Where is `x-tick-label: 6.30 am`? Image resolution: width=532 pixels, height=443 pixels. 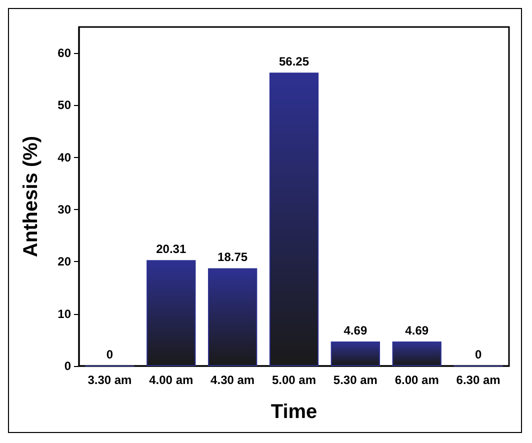
x-tick-label: 6.30 am is located at coordinates (478, 380).